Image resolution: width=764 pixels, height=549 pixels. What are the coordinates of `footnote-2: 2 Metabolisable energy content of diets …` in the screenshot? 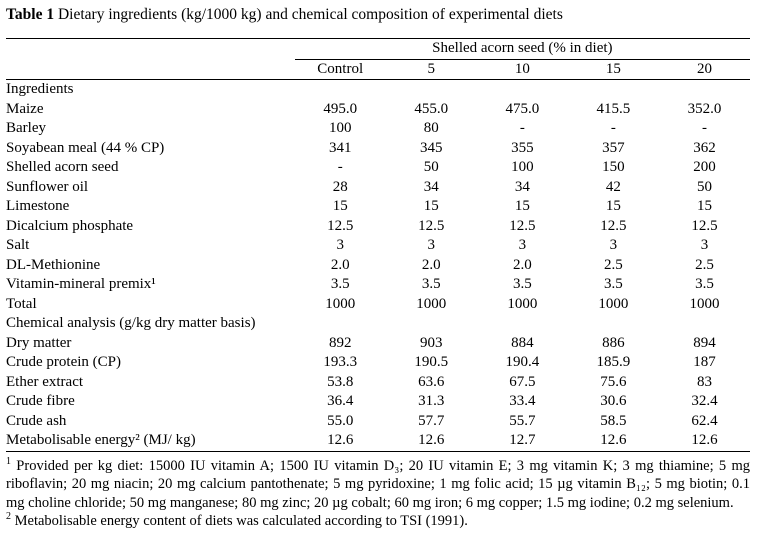 It's located at (378, 521).